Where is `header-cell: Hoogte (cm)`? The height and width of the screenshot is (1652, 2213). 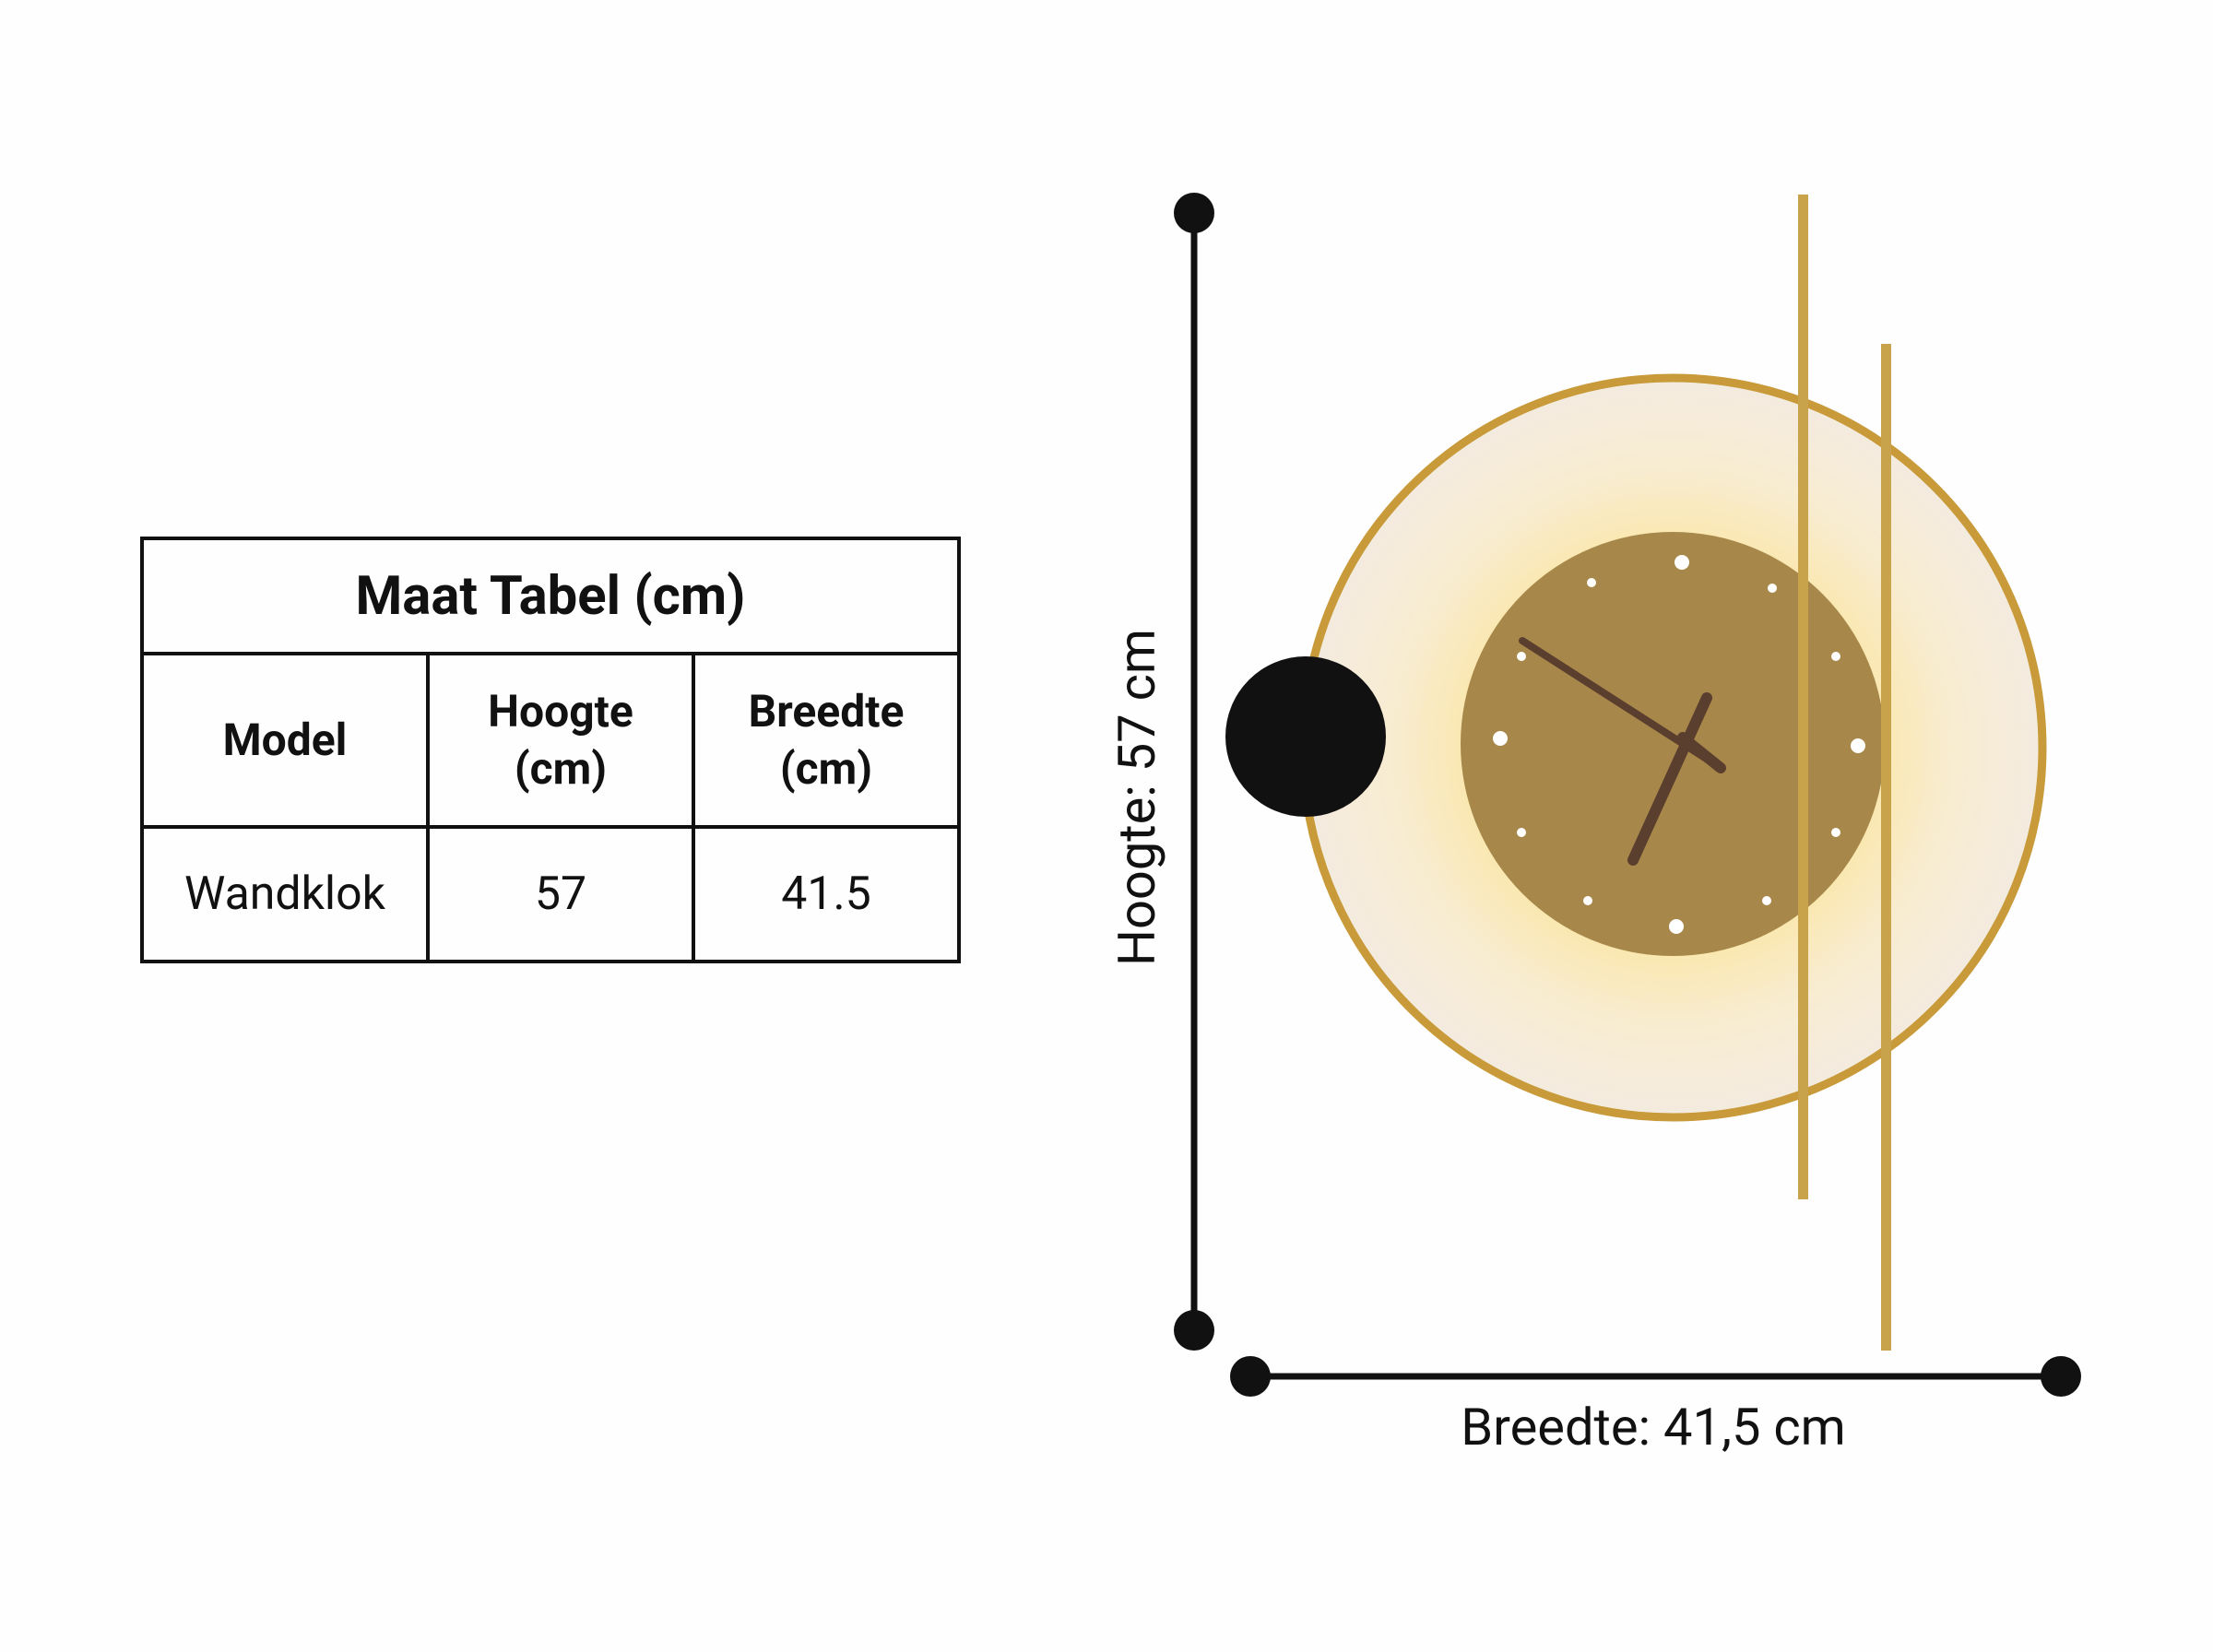 header-cell: Hoogte (cm) is located at coordinates (560, 740).